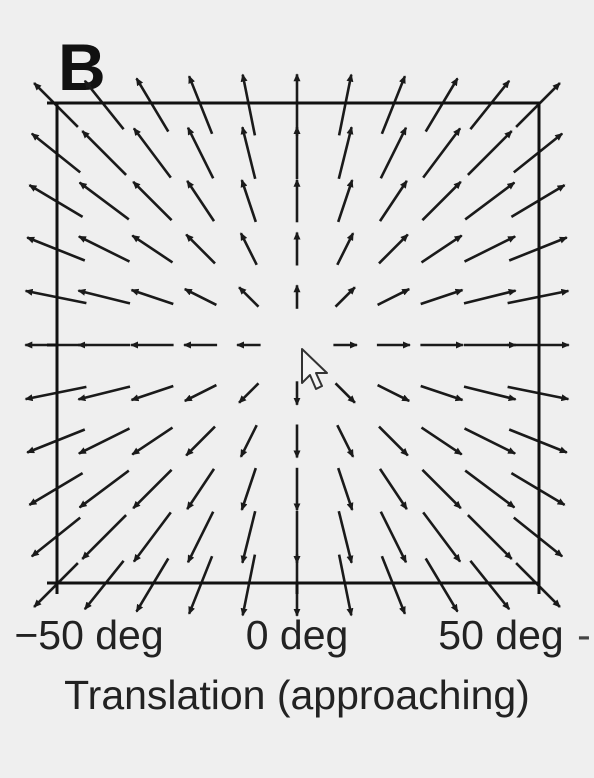  What do you see at coordinates (584, 635) in the screenshot?
I see `edge-mark: -` at bounding box center [584, 635].